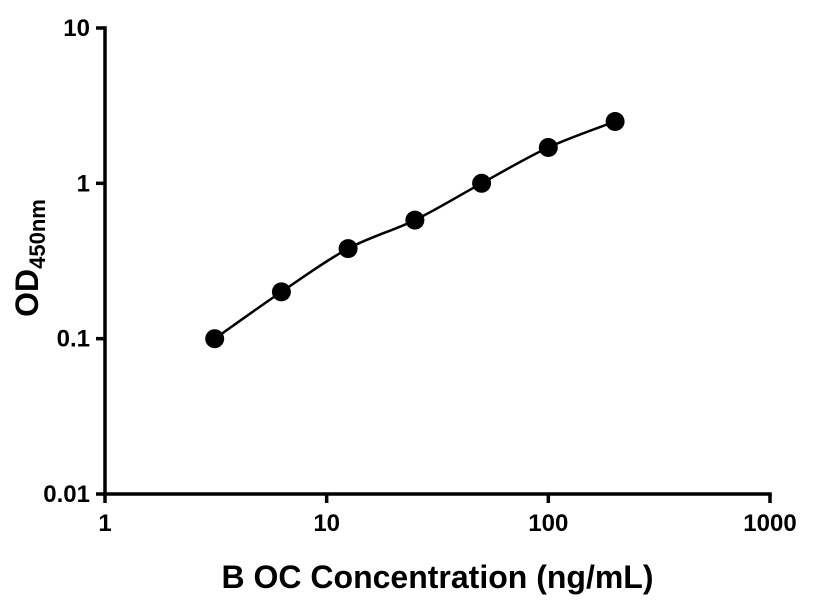  I want to click on y-tick-label: 10, so click(76, 28).